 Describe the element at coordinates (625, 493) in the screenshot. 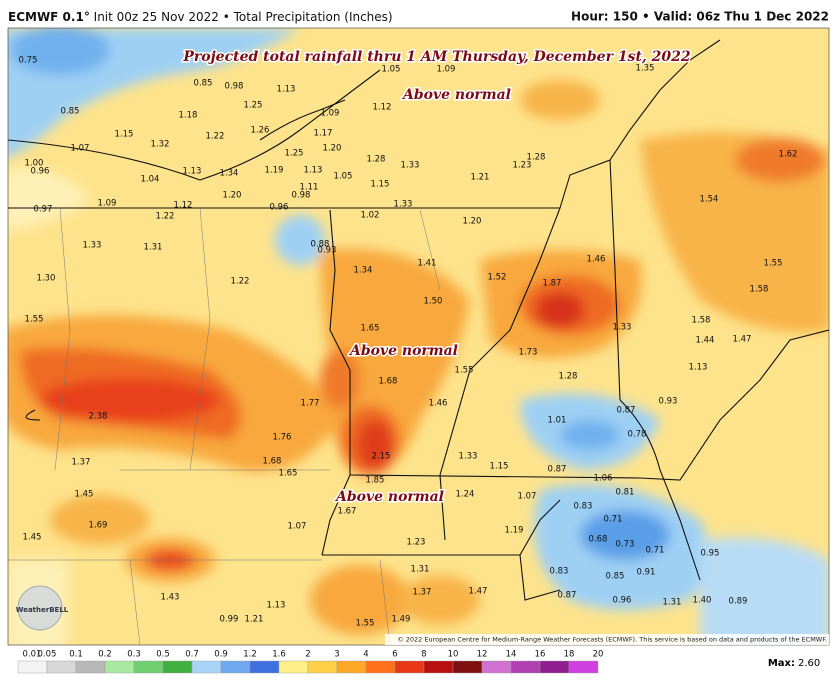

I see `value-label: 0.81` at that location.